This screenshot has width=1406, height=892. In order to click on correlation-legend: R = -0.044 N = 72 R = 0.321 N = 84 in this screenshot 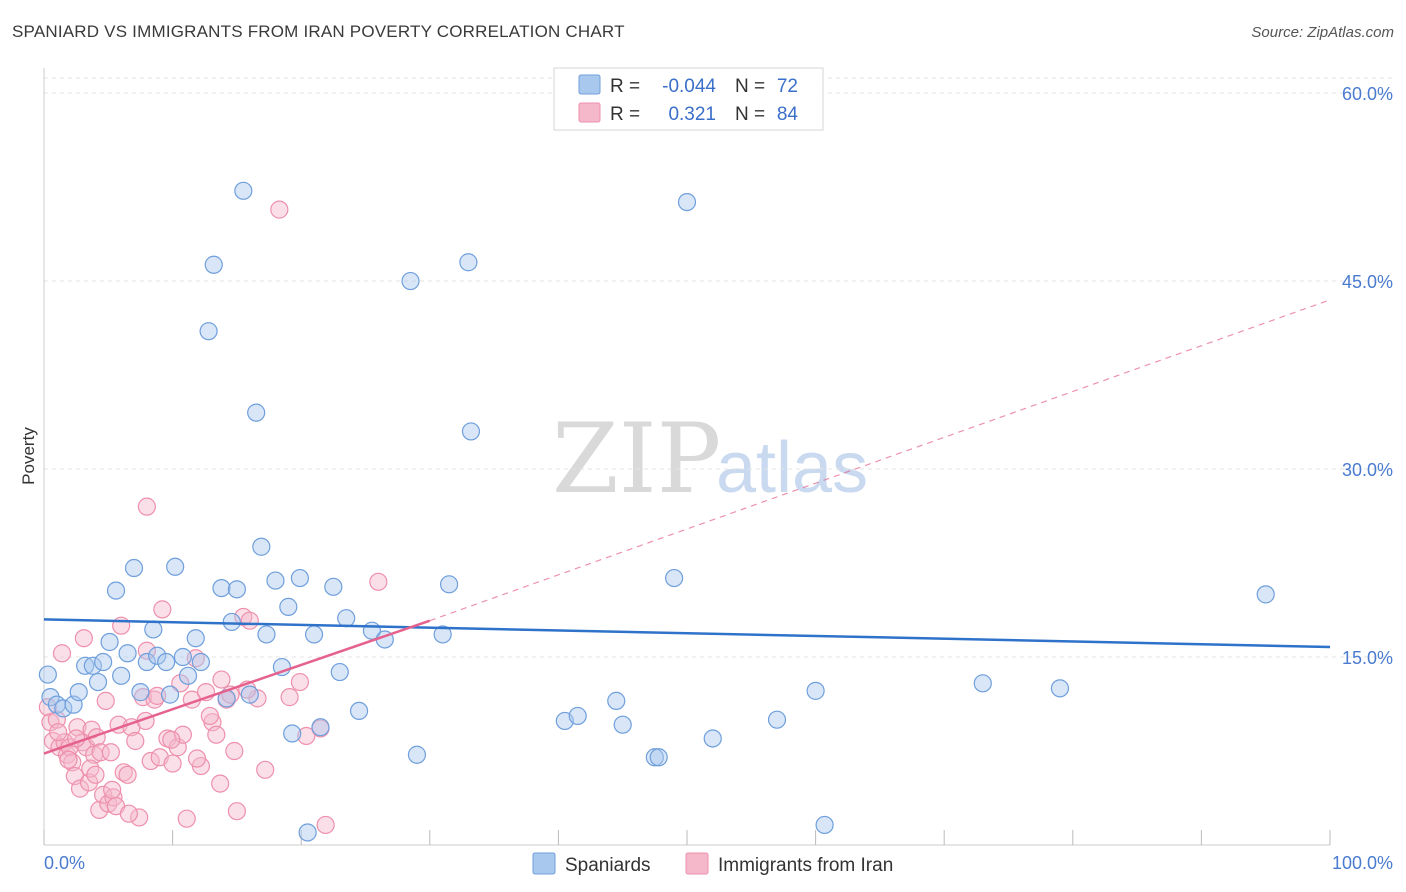, I will do `click(688, 99)`.